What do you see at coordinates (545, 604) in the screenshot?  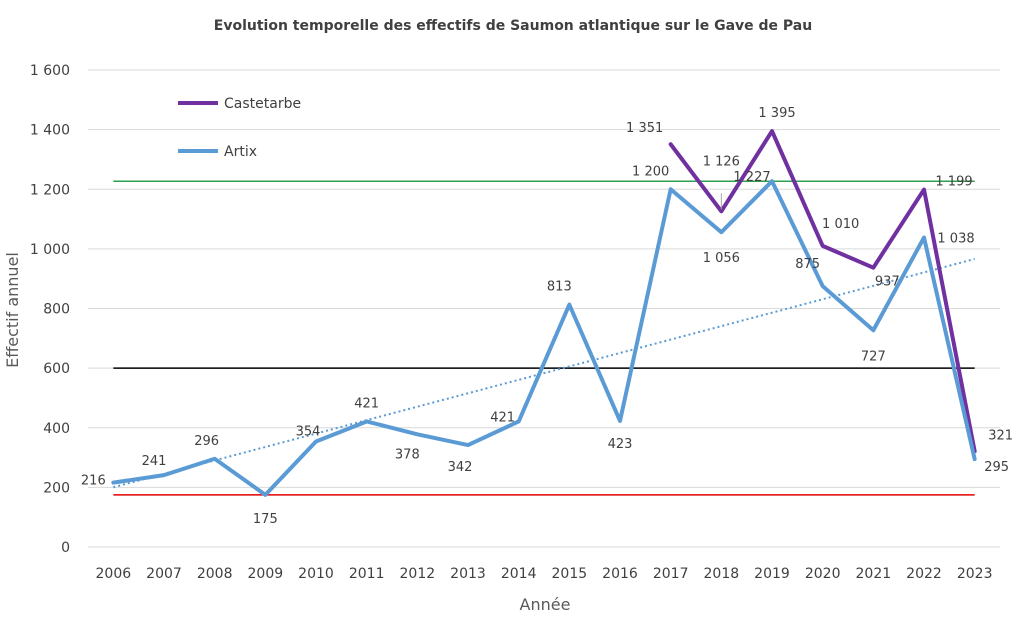 I see `x-axis-label: Année` at bounding box center [545, 604].